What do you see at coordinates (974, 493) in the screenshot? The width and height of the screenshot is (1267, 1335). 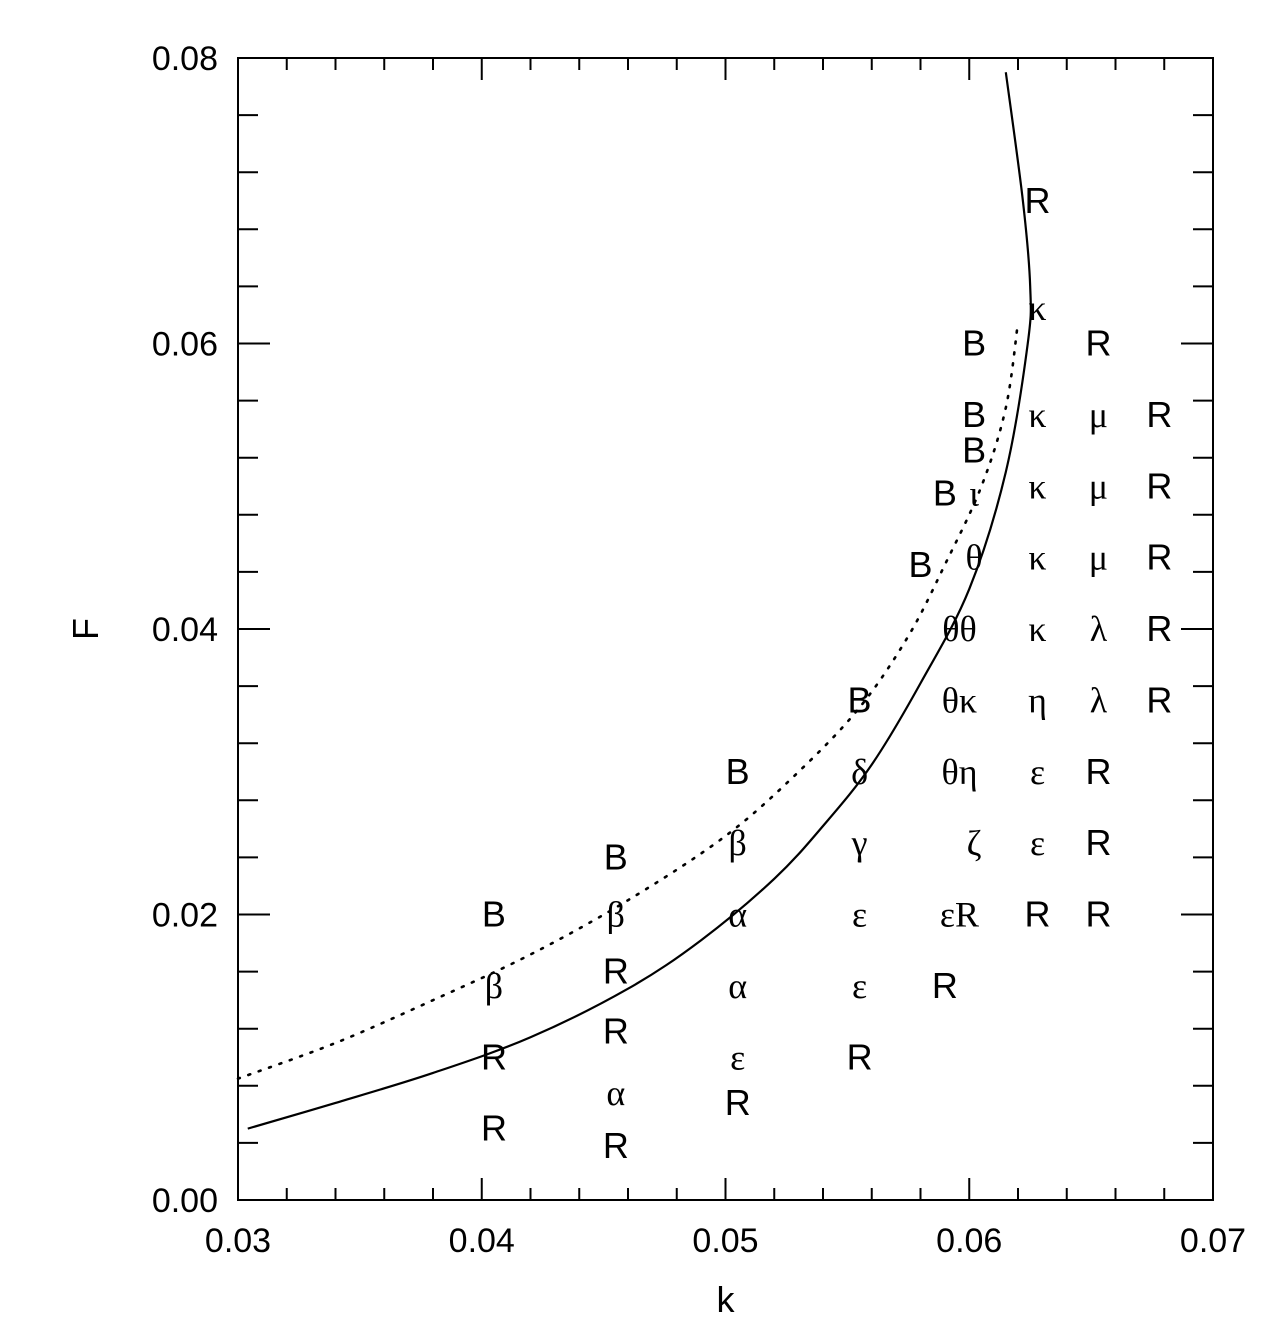 I see `pattern-label: ι` at bounding box center [974, 493].